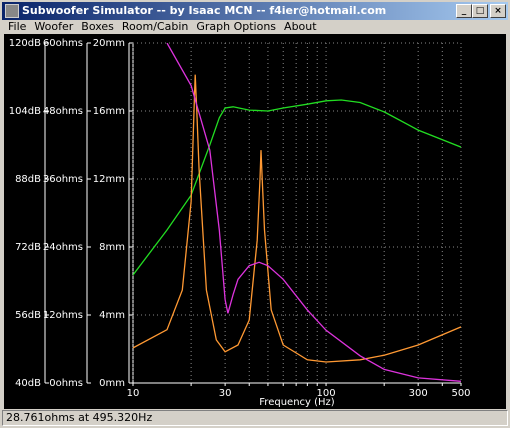 Image resolution: width=510 pixels, height=428 pixels. What do you see at coordinates (63, 247) in the screenshot?
I see `y-tick-label: 24ohms` at bounding box center [63, 247].